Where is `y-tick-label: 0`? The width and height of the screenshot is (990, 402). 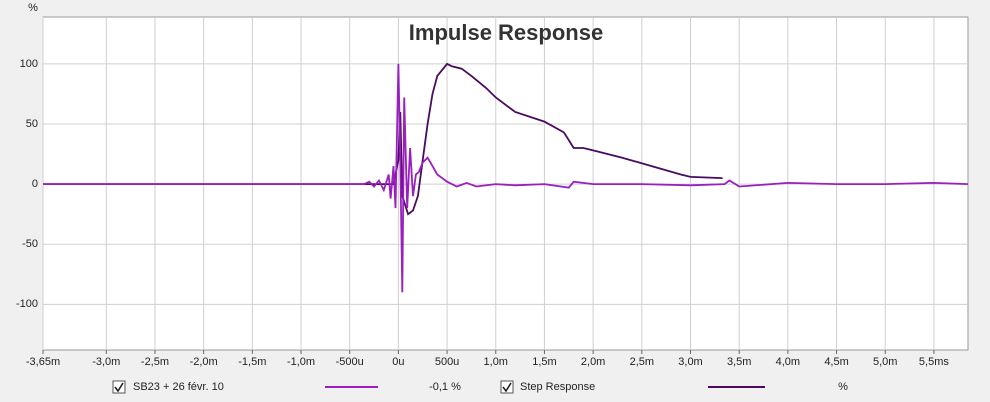 y-tick-label: 0 is located at coordinates (35, 184).